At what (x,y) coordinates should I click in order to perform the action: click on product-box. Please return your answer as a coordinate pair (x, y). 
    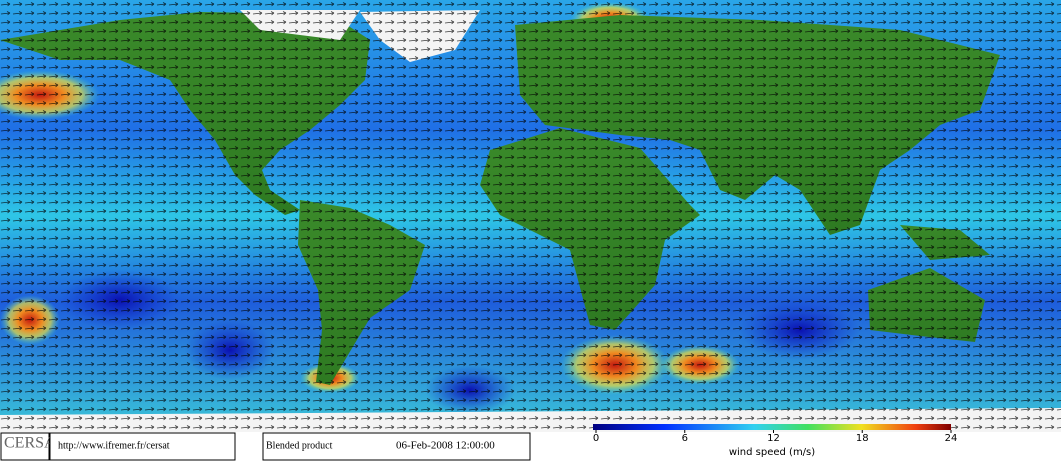
    Looking at the image, I should click on (396, 446).